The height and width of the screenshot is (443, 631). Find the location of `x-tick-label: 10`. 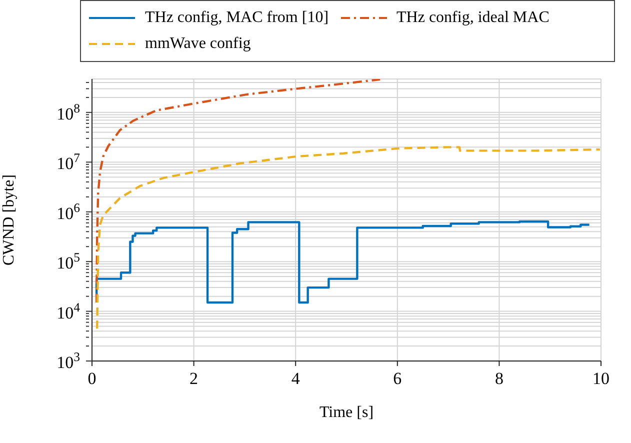

x-tick-label: 10 is located at coordinates (601, 378).